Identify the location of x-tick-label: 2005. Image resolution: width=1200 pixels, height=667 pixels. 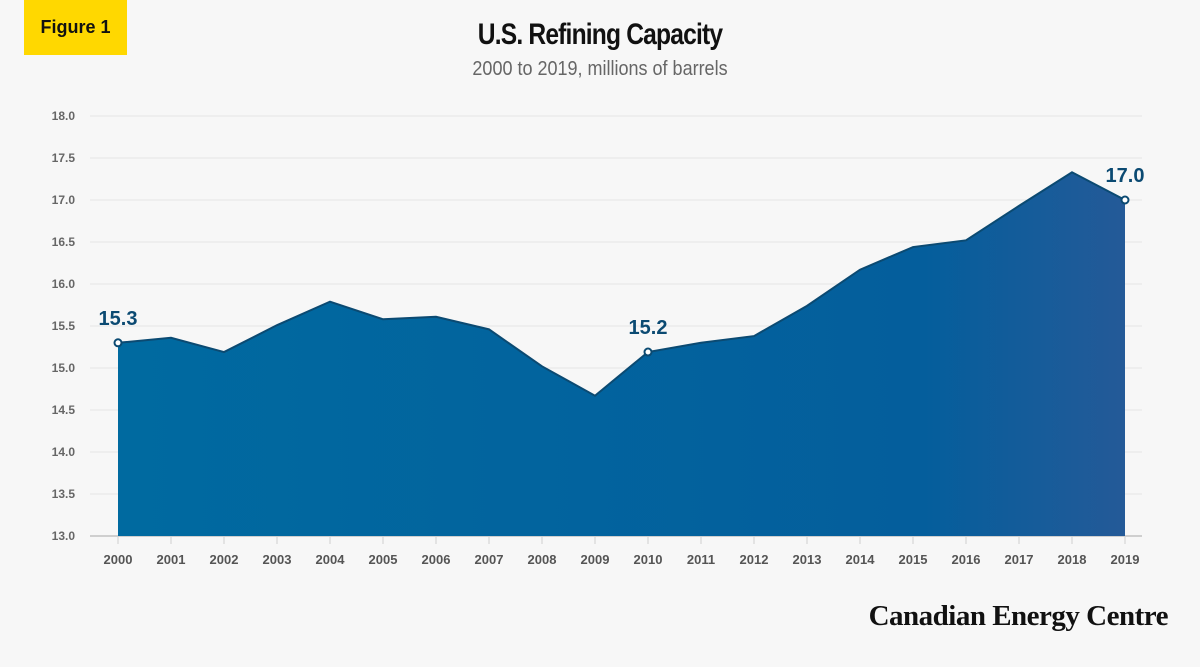
(383, 559).